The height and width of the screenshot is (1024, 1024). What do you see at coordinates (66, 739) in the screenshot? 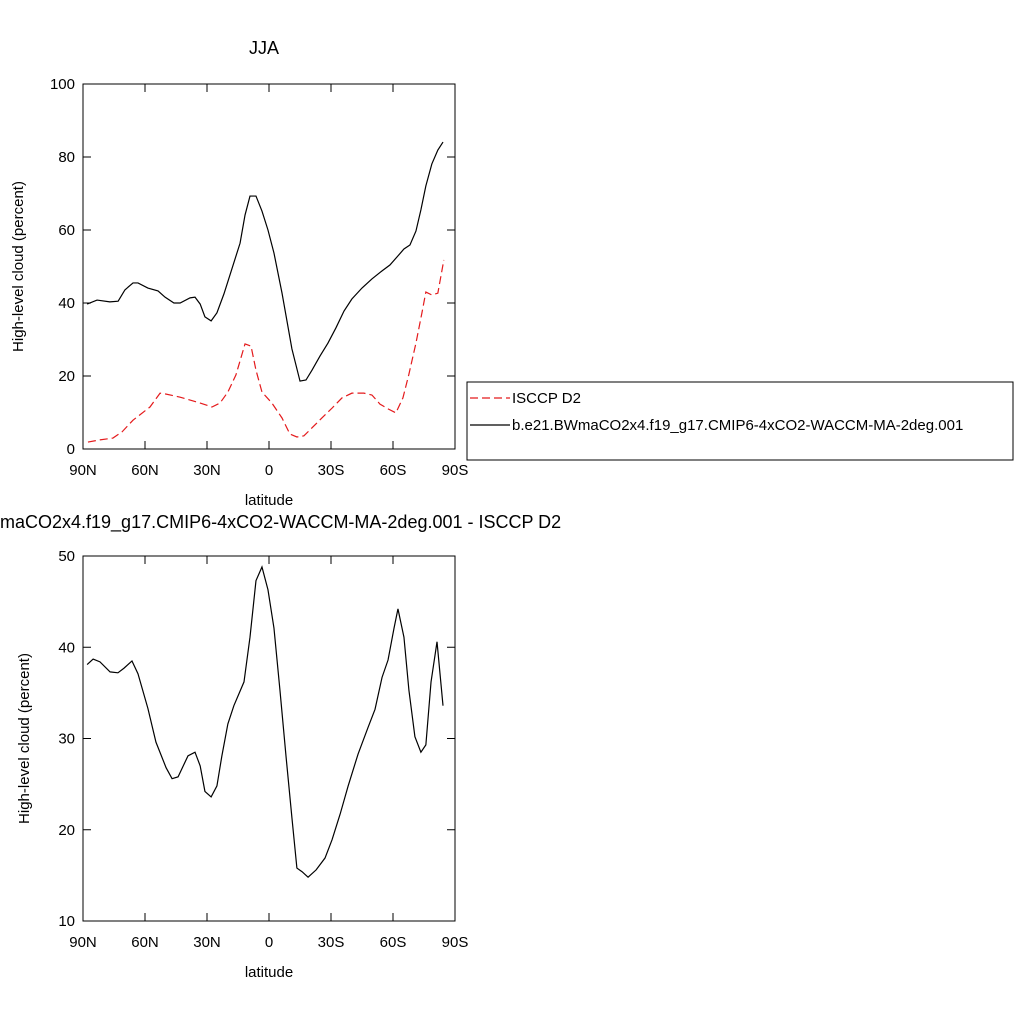
I see `y-tick-label: 30` at bounding box center [66, 739].